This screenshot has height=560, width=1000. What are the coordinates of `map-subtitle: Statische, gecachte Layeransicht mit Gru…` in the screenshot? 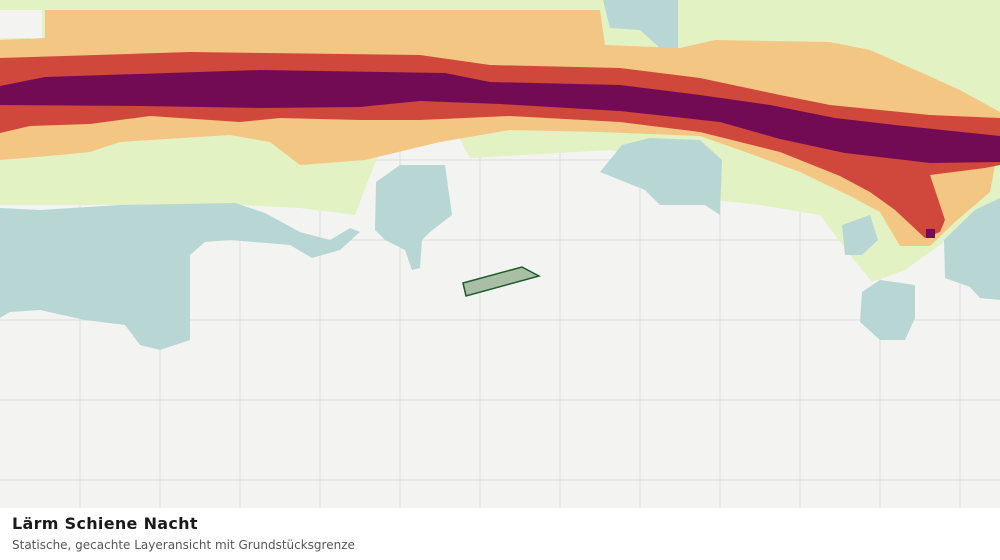 It's located at (183, 545).